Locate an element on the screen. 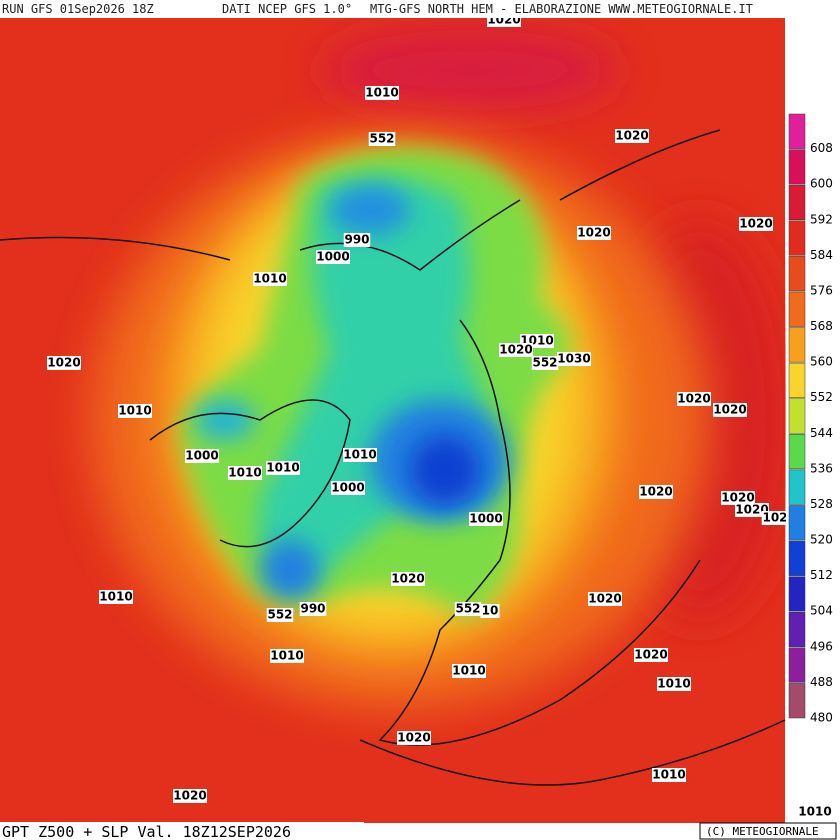 The image size is (840, 840). colorbar-label: 536 is located at coordinates (821, 468).